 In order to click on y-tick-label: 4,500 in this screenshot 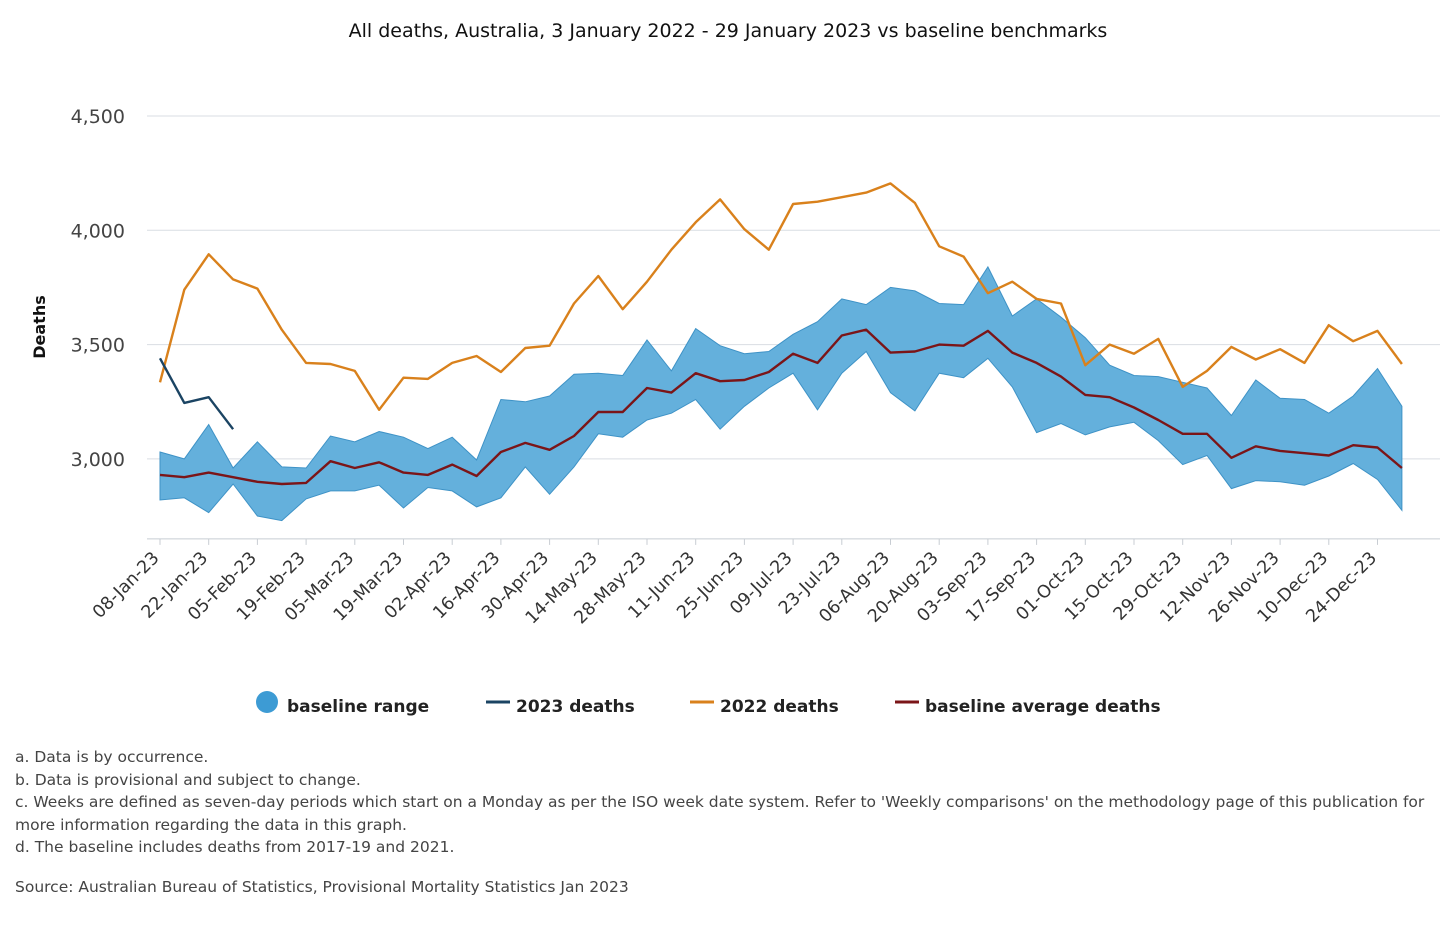, I will do `click(98, 117)`.